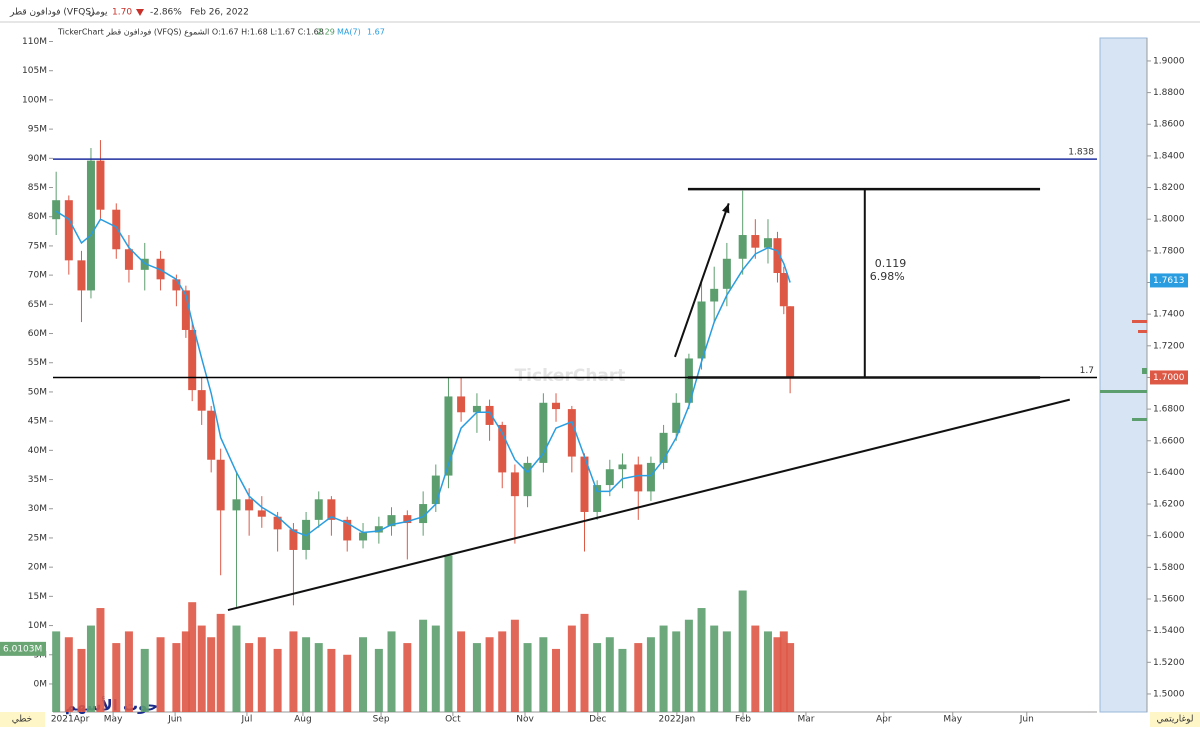 This screenshot has height=731, width=1200. Describe the element at coordinates (381, 720) in the screenshot. I see `x-tick-label: Sep` at that location.